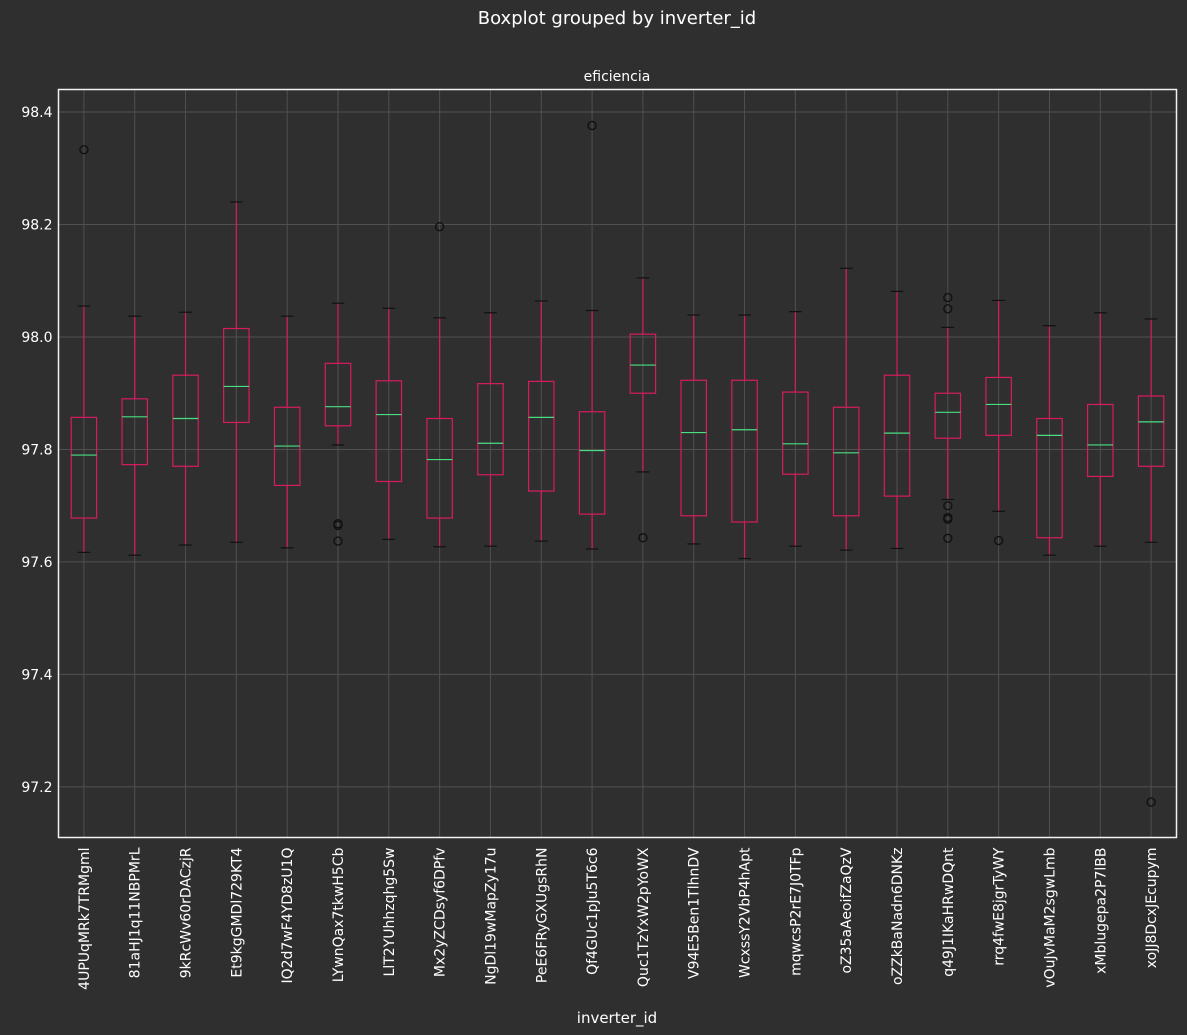  I want to click on y-tick-label: 97.8, so click(36, 450).